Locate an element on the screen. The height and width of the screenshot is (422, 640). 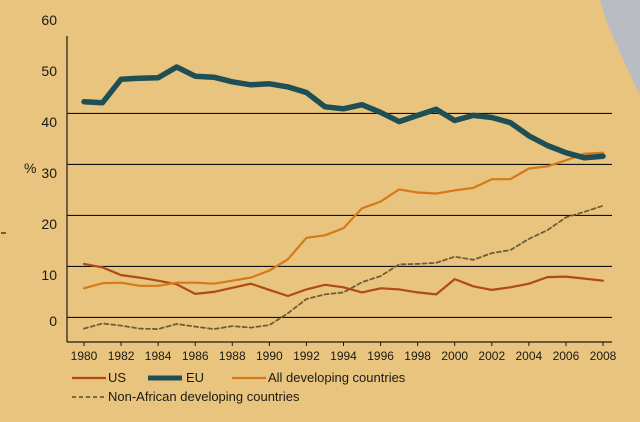
x-tick-label: 2004 is located at coordinates (529, 356).